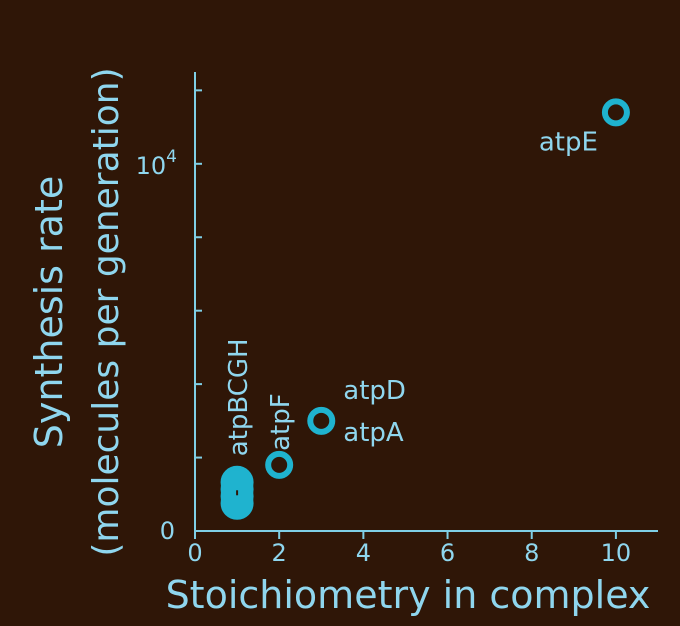  I want to click on point-label-atpF: atpF, so click(281, 422).